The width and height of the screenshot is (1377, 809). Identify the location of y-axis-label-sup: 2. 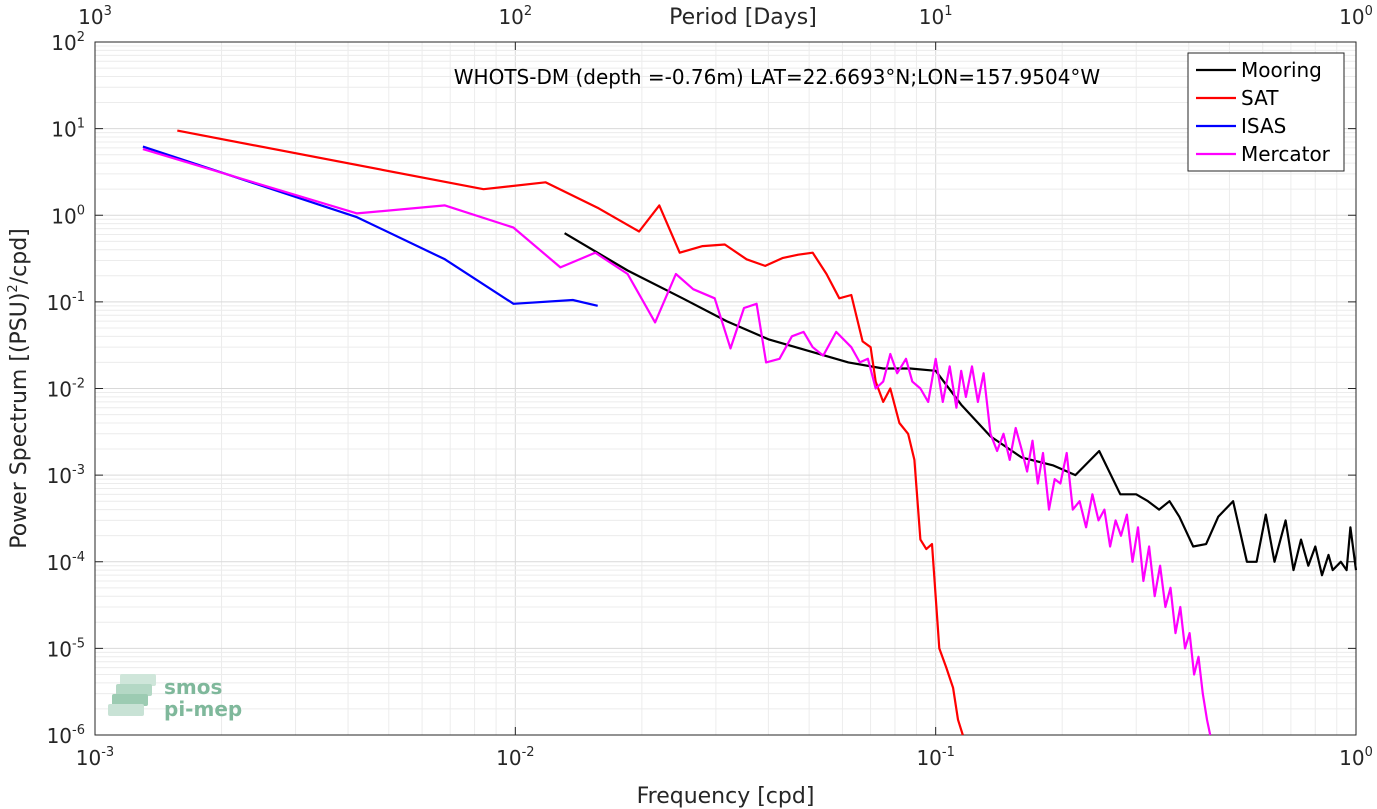
(13, 288).